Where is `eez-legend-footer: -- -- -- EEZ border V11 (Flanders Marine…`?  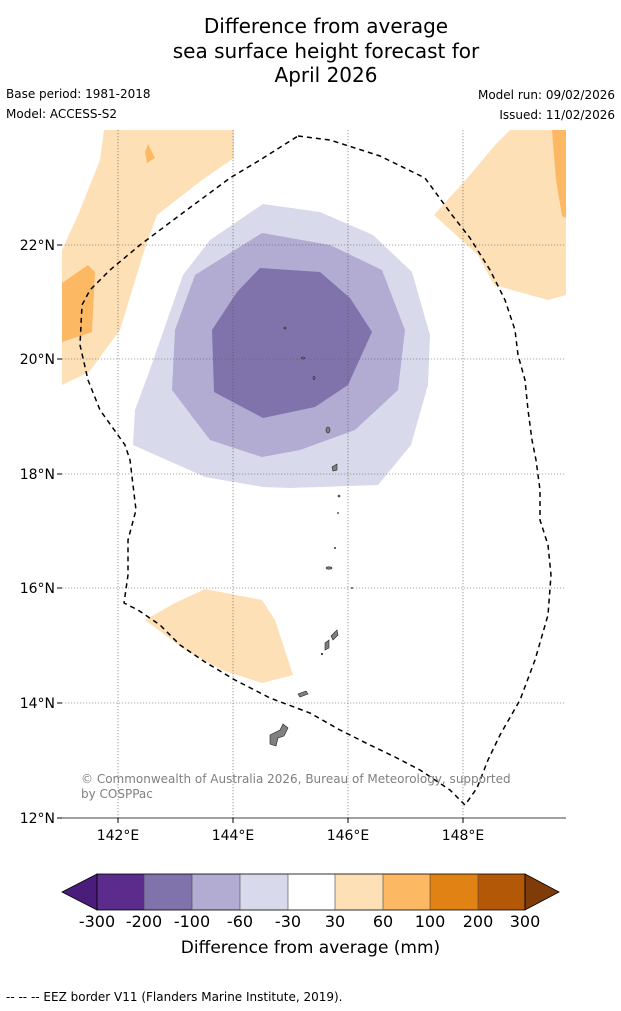 eez-legend-footer: -- -- -- EEZ border V11 (Flanders Marine… is located at coordinates (174, 997).